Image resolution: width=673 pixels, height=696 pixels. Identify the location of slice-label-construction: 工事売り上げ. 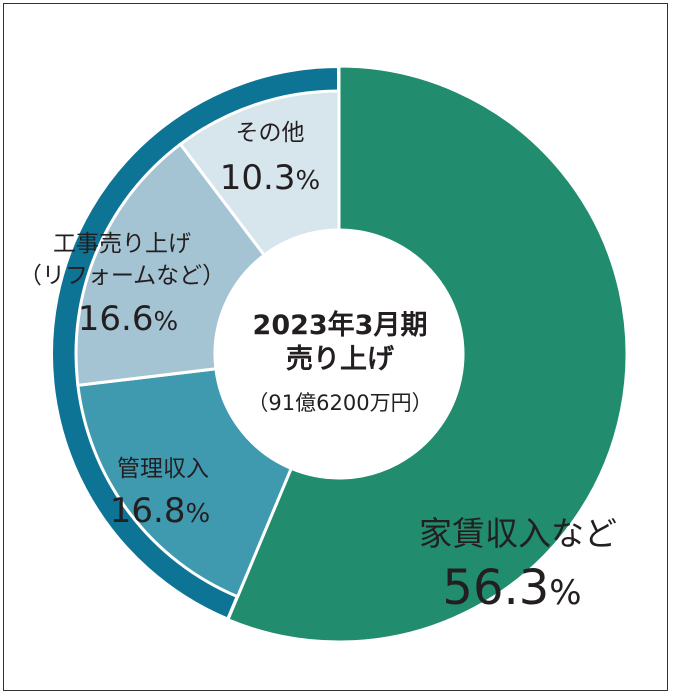
(122, 244).